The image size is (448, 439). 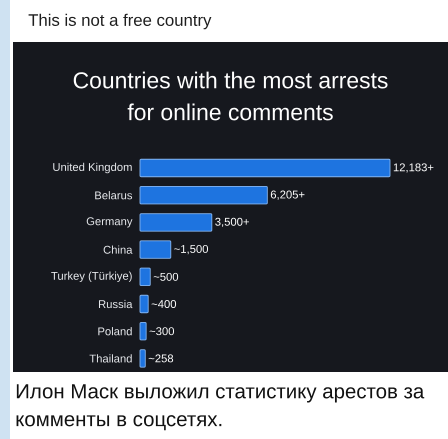 What do you see at coordinates (414, 168) in the screenshot?
I see `data-label: 12,183+` at bounding box center [414, 168].